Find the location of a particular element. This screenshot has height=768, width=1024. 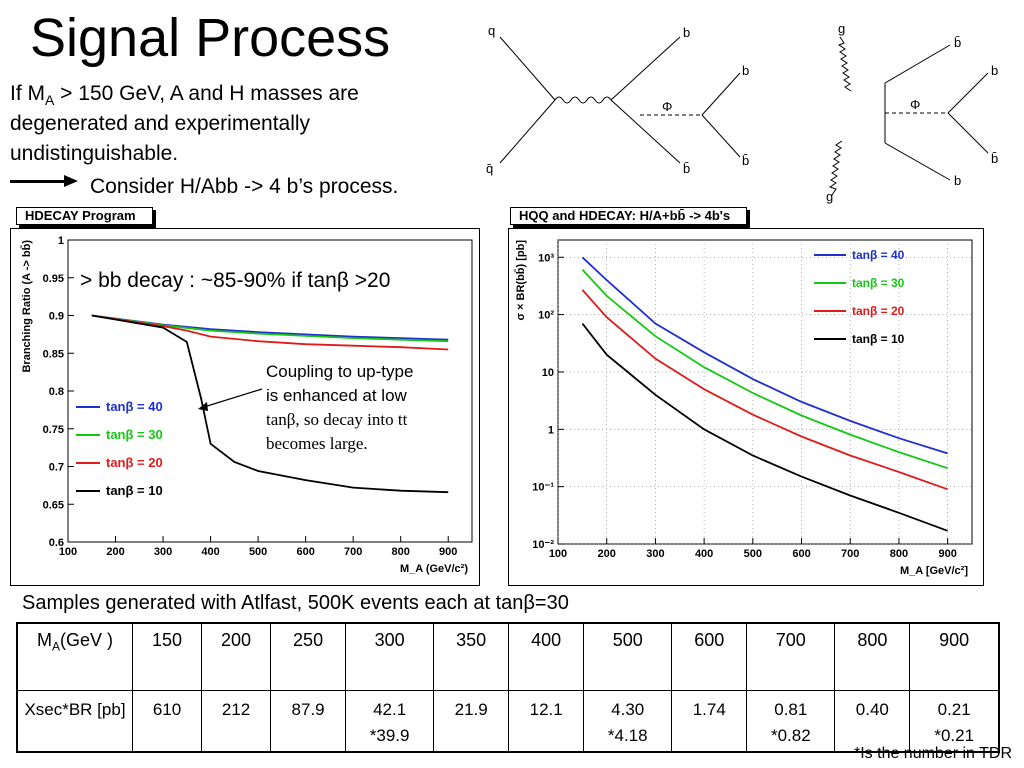

mass-cell: 200 is located at coordinates (236, 656).